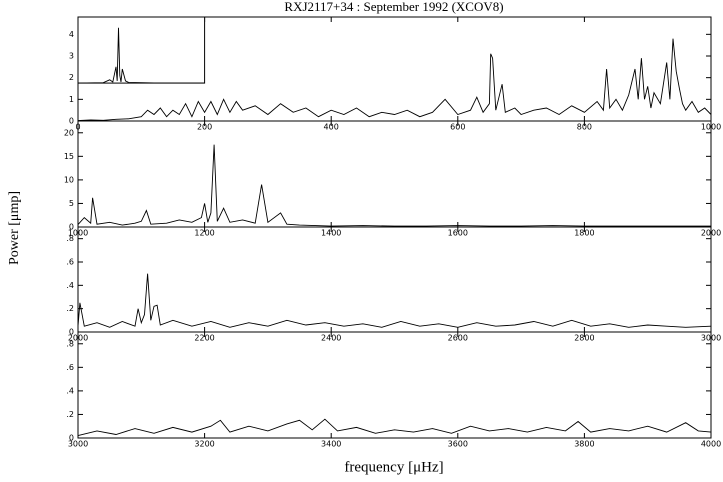 Image resolution: width=723 pixels, height=482 pixels. I want to click on inset-frame, so click(141, 50).